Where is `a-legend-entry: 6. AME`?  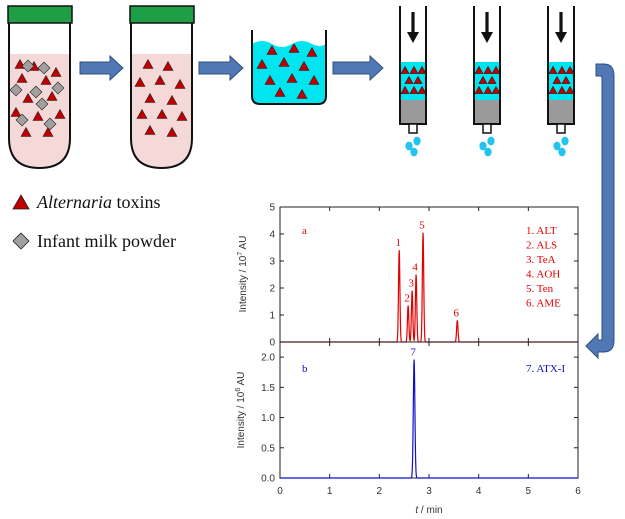 a-legend-entry: 6. AME is located at coordinates (543, 304).